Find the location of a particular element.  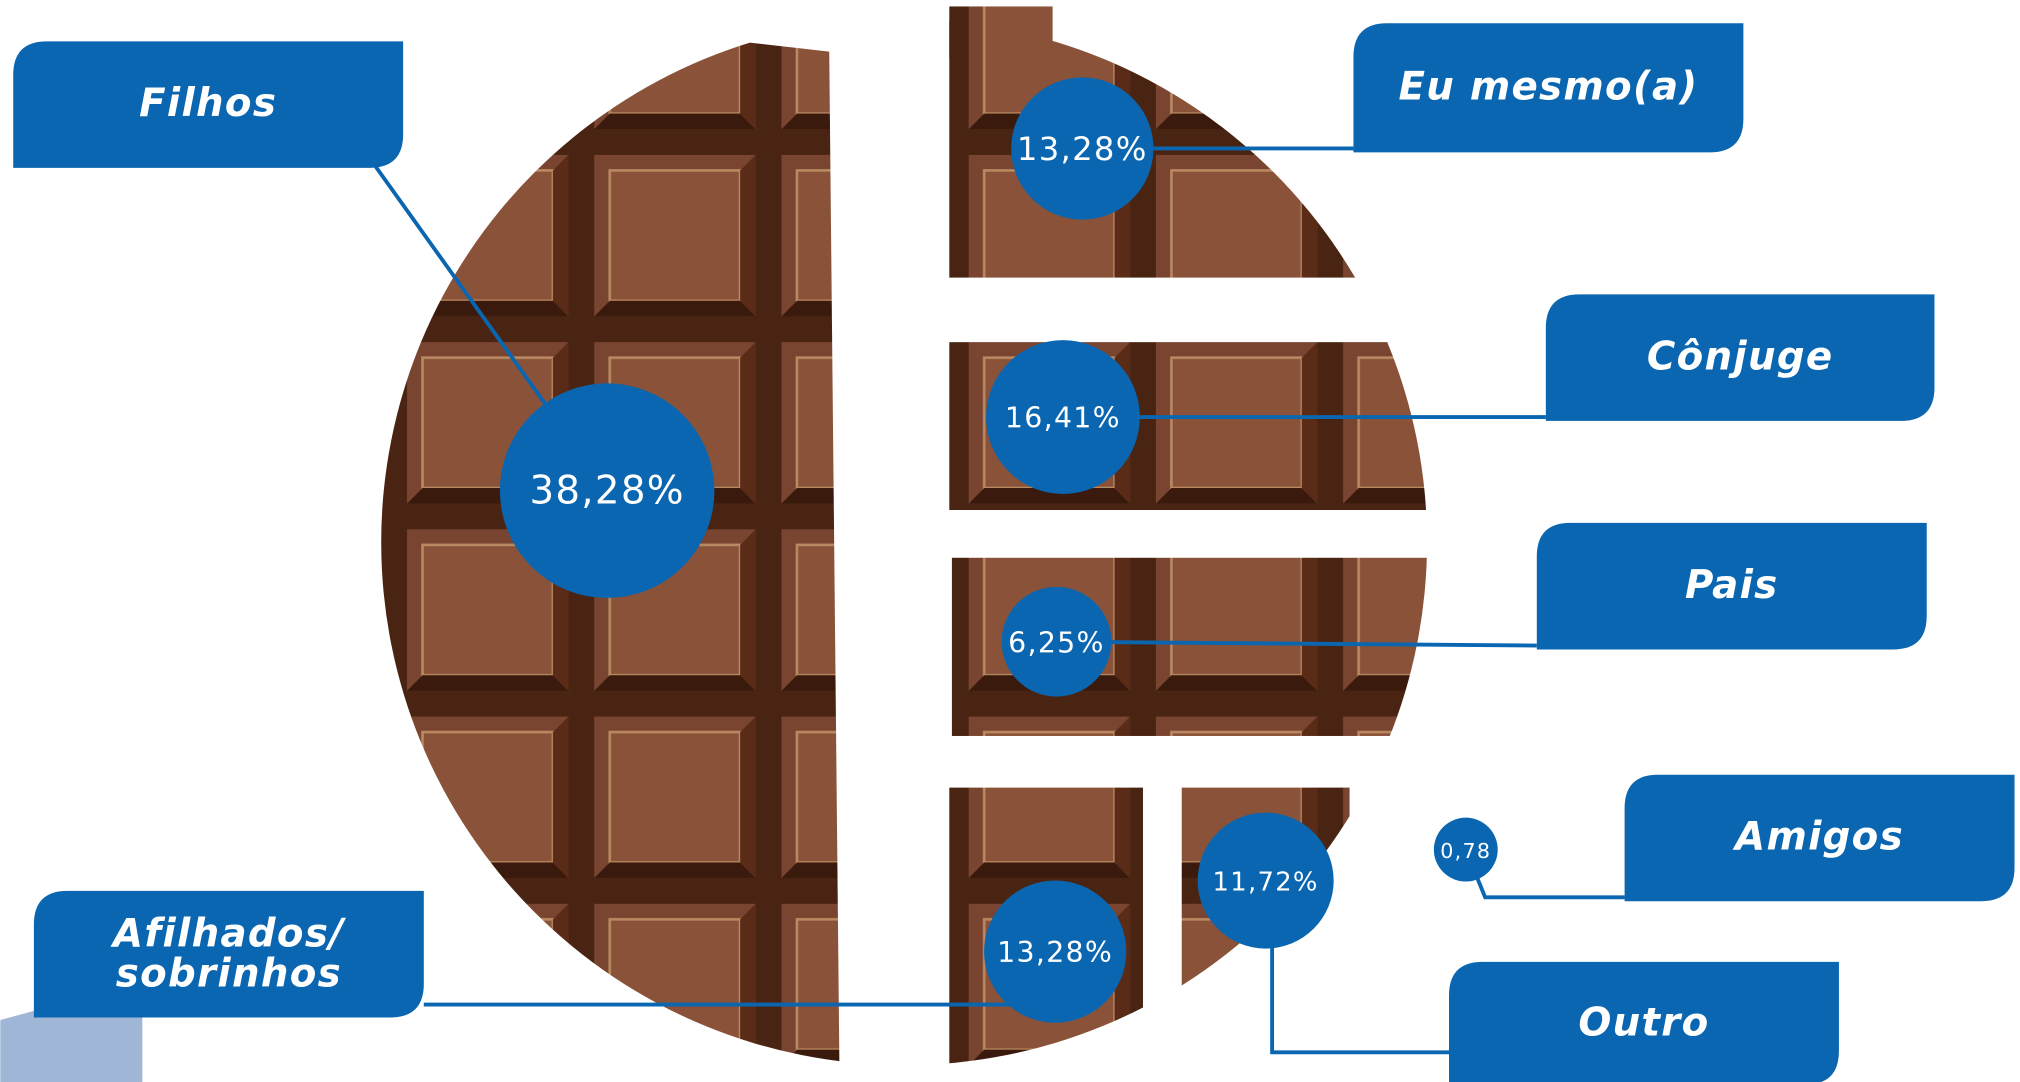

label-holder: Cônjuge is located at coordinates (1740, 357).